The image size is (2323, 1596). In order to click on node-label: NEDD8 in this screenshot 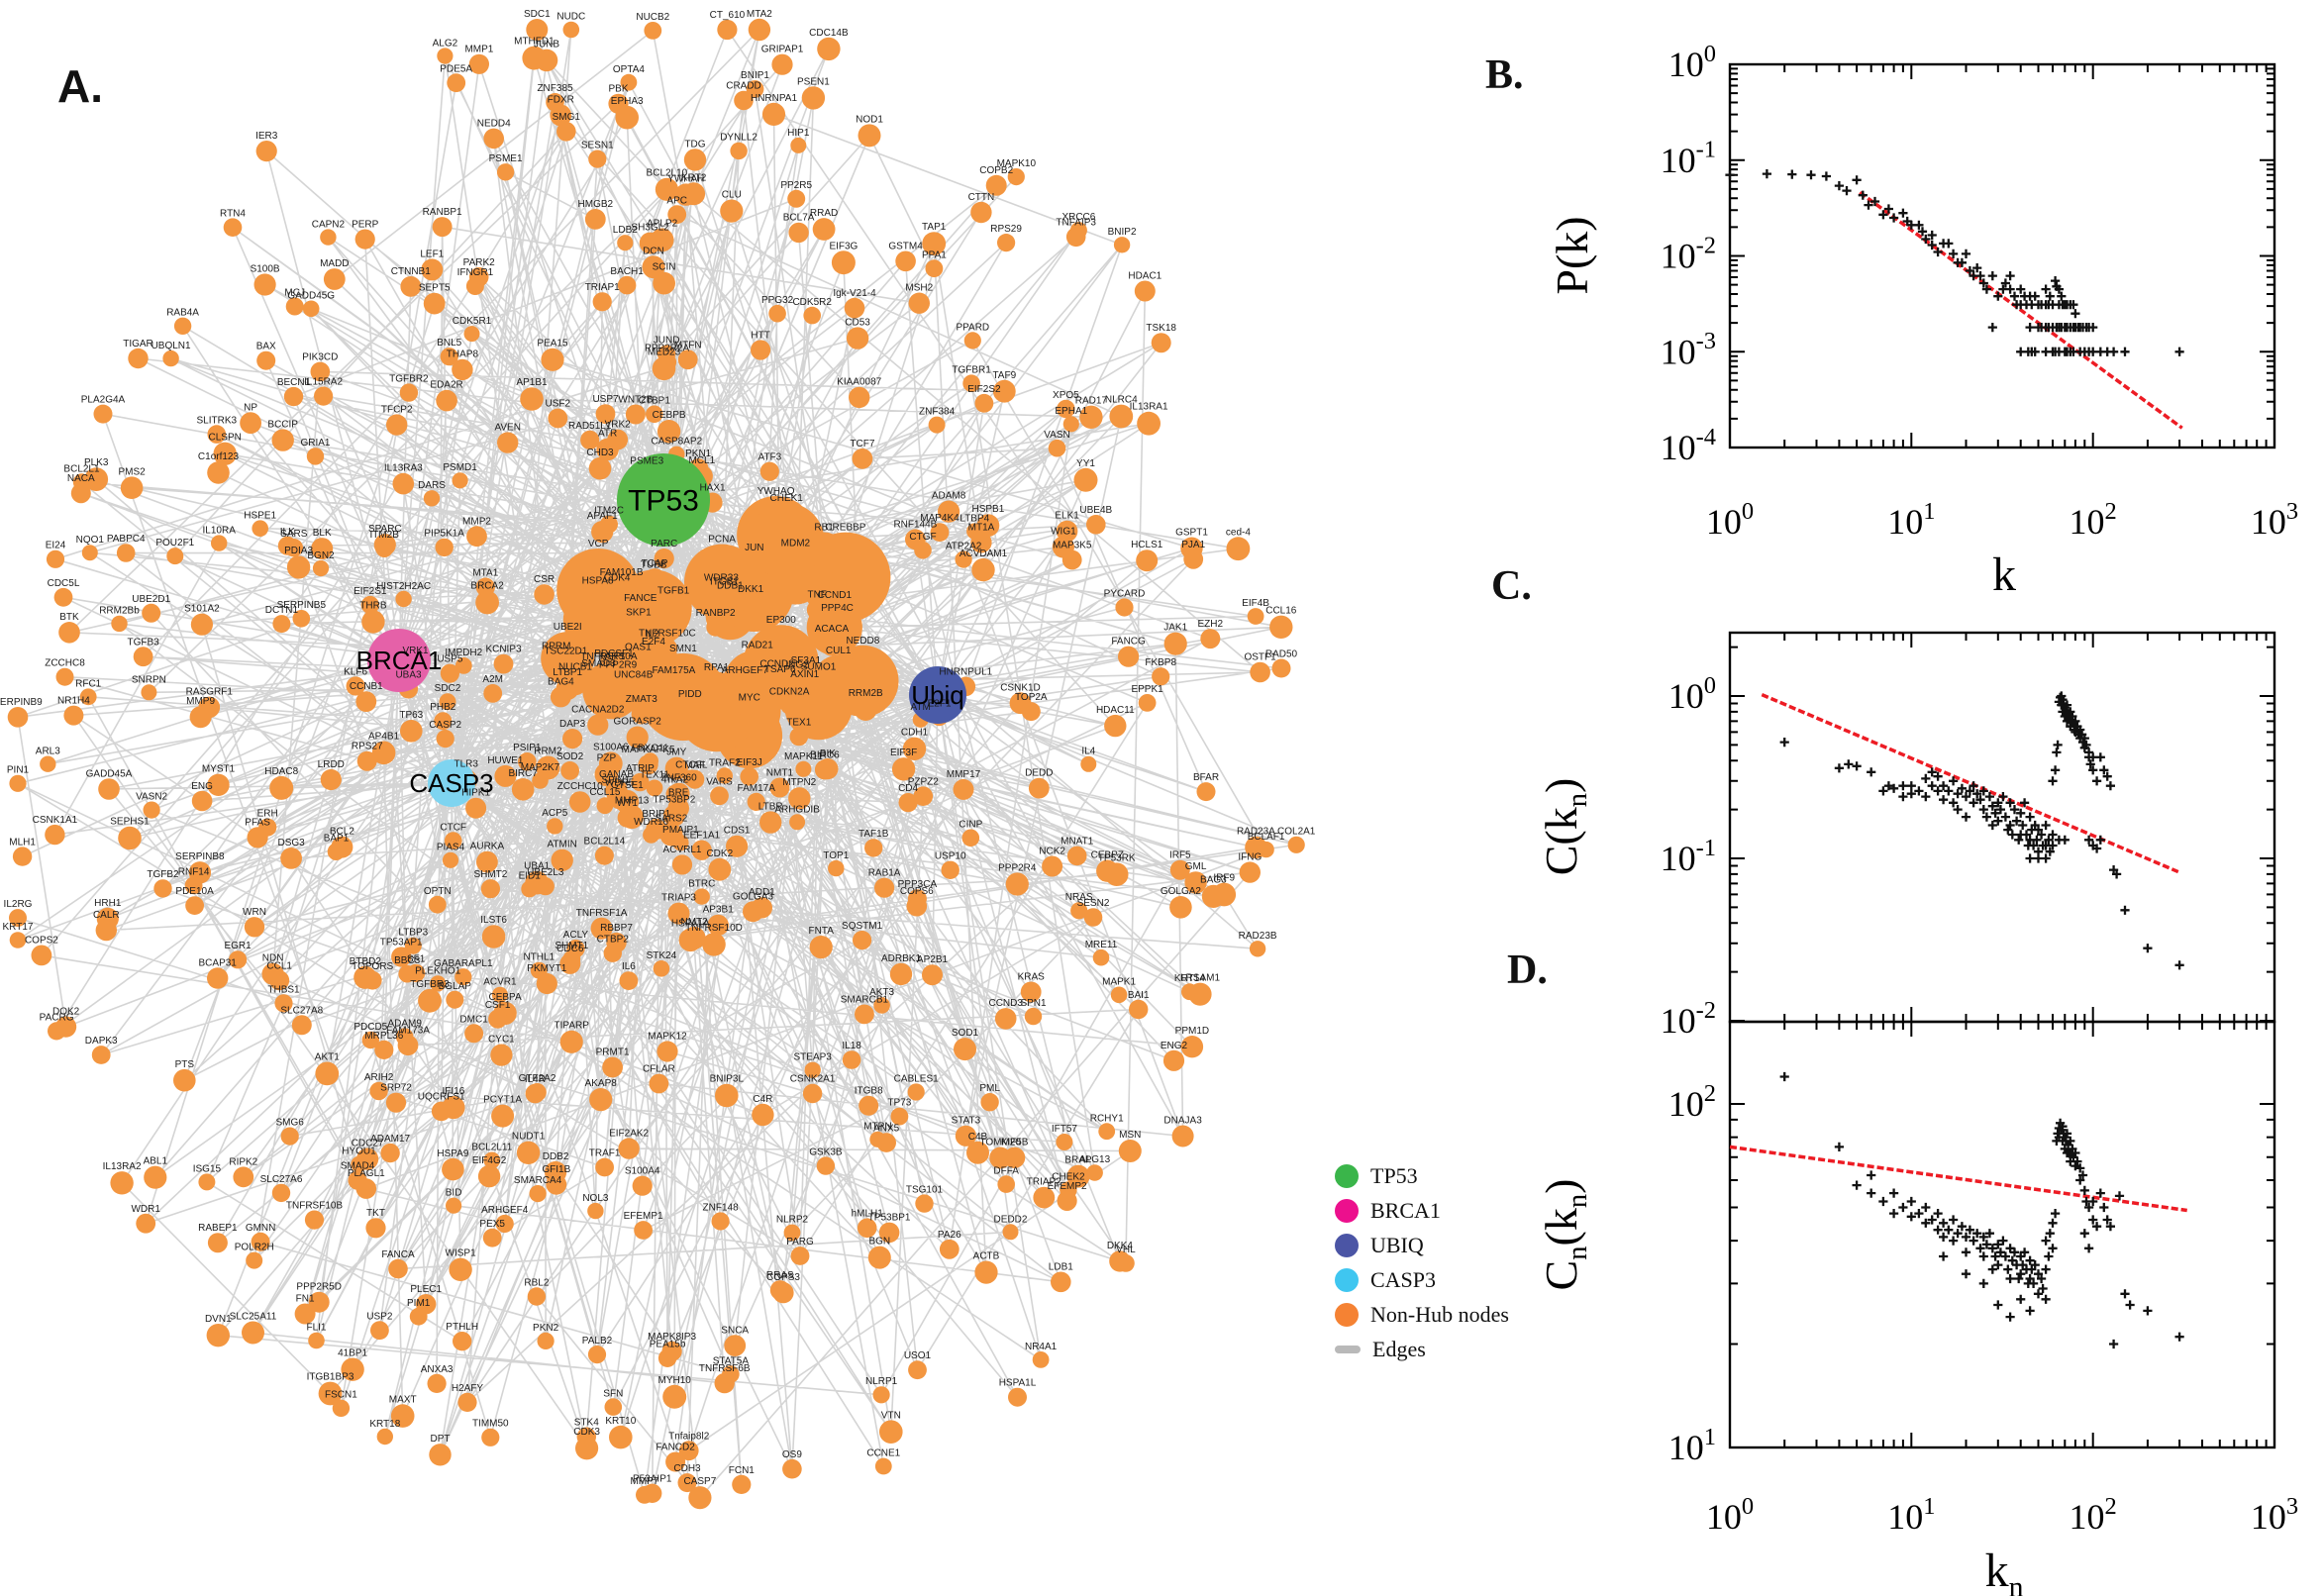, I will do `click(862, 641)`.